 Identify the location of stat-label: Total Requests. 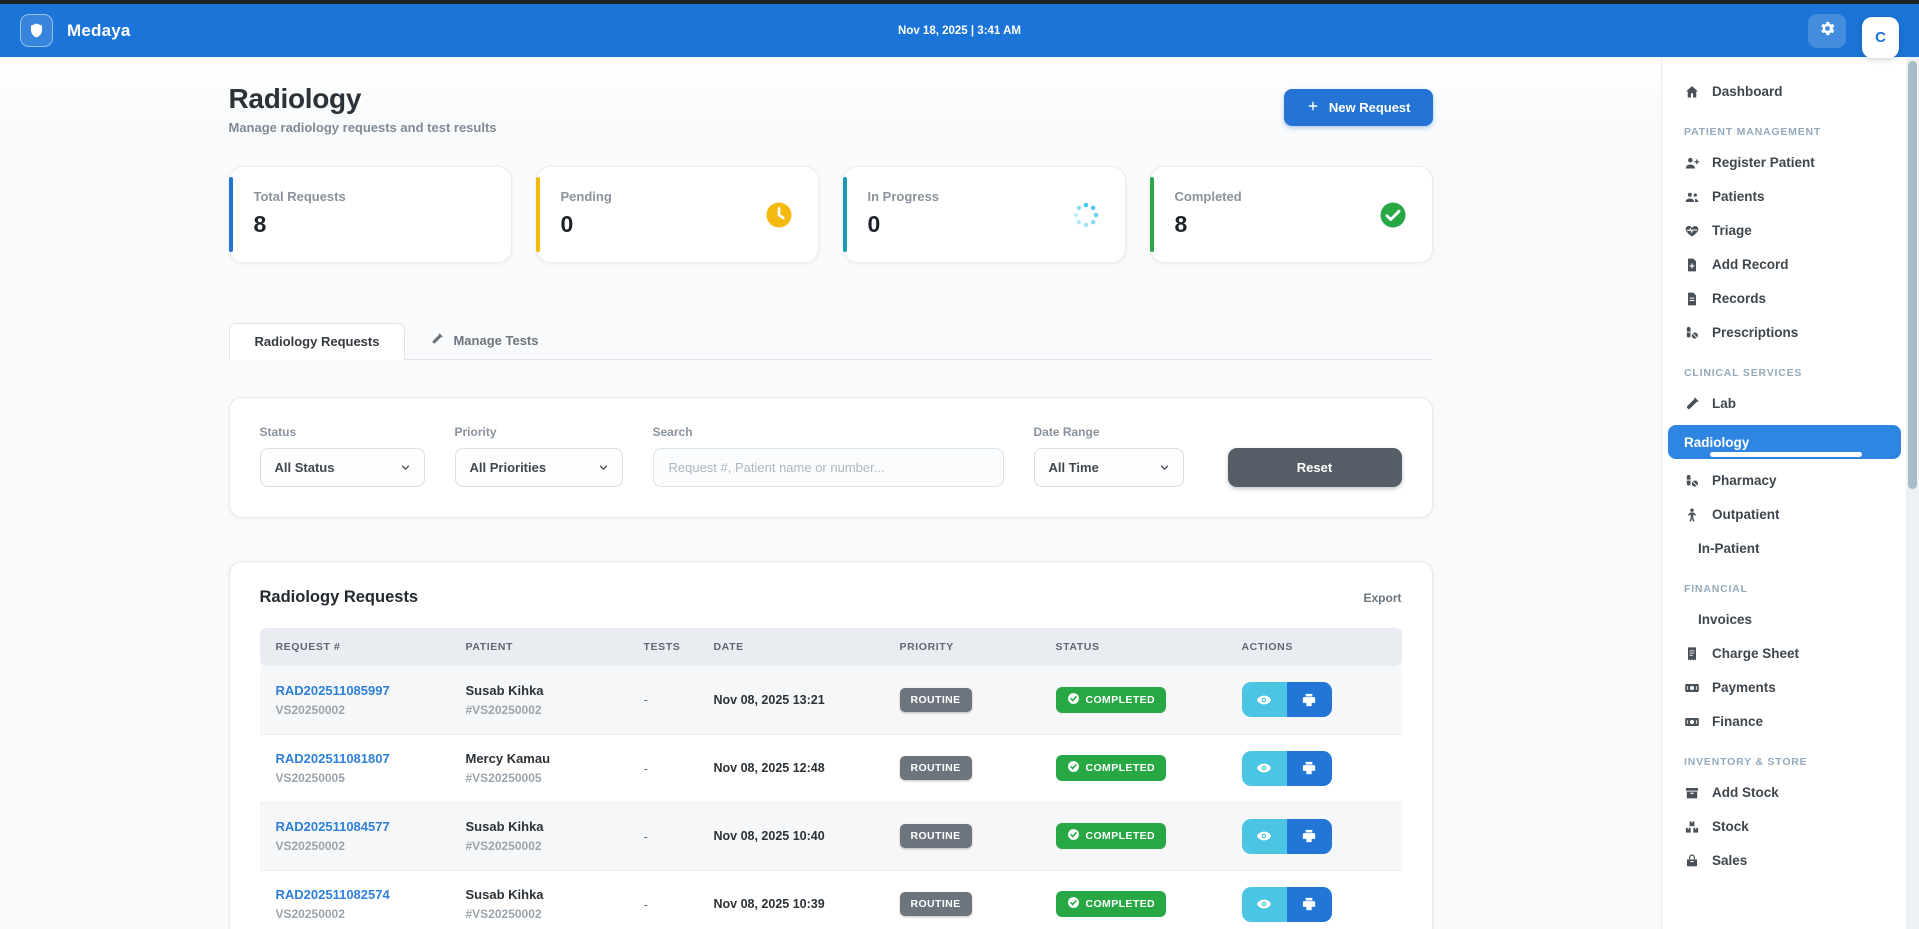
(299, 196).